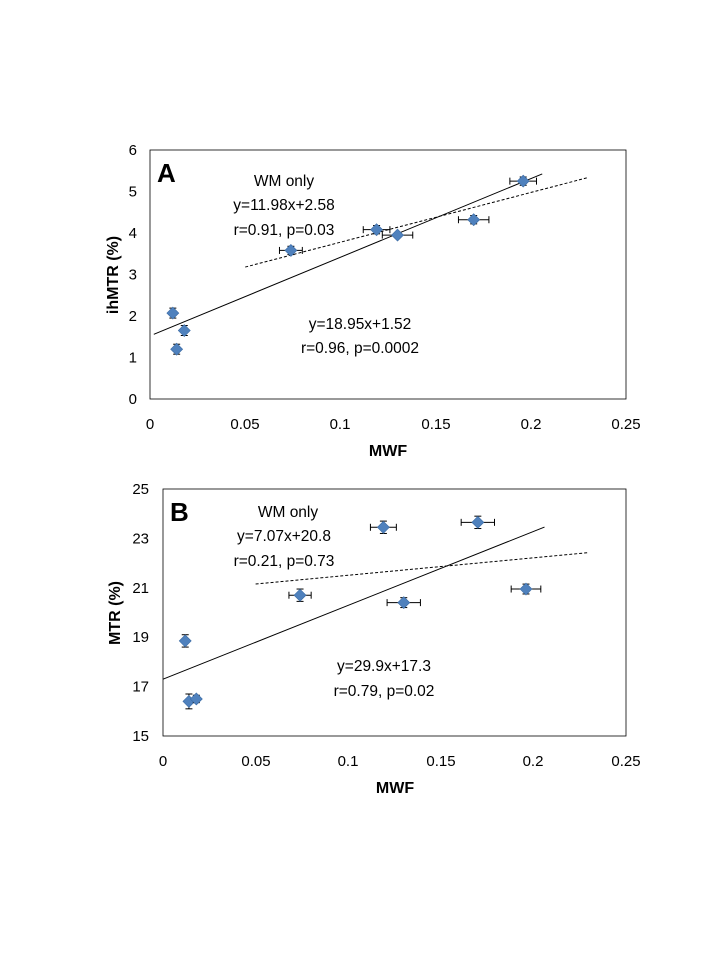 This screenshot has height=960, width=720. I want to click on all-stats-a: r=0.96, p=0.0002, so click(360, 348).